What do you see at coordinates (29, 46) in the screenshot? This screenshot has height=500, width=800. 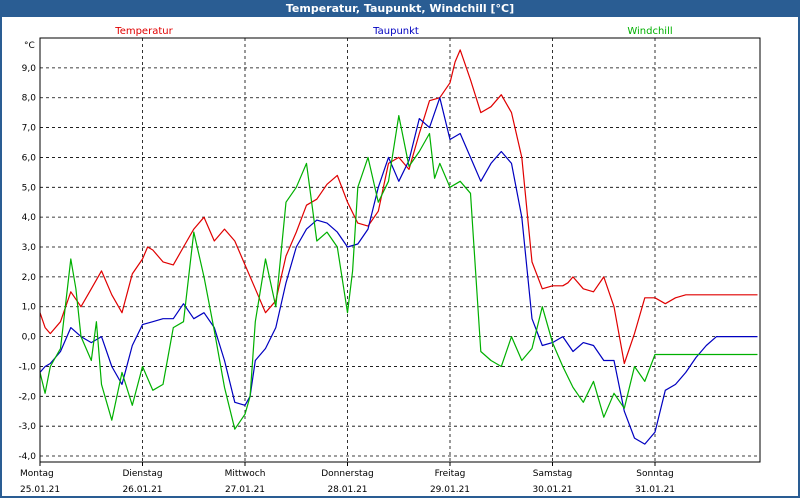 I see `y-axis-label: °C` at bounding box center [29, 46].